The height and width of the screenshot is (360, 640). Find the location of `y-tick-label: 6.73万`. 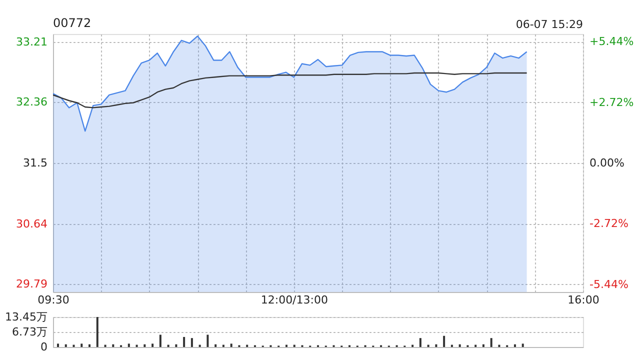

y-tick-label: 6.73万 is located at coordinates (30, 331).